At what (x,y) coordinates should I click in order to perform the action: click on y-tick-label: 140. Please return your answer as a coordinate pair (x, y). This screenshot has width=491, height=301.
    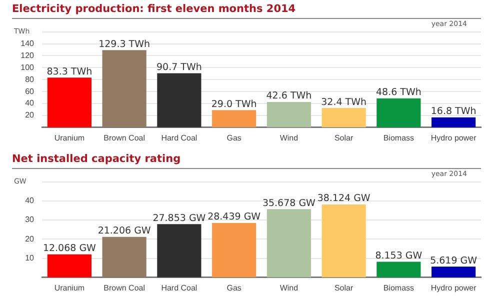
    Looking at the image, I should click on (27, 43).